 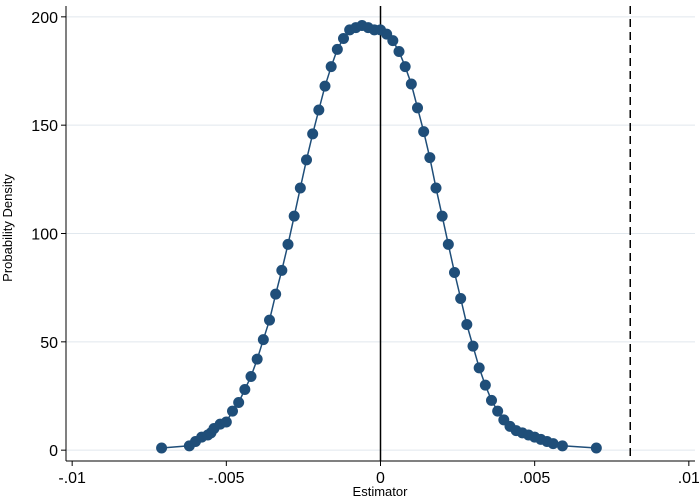 I want to click on x-ticks: -.01 -.005 0 .005 .01, so click(x=378, y=474).